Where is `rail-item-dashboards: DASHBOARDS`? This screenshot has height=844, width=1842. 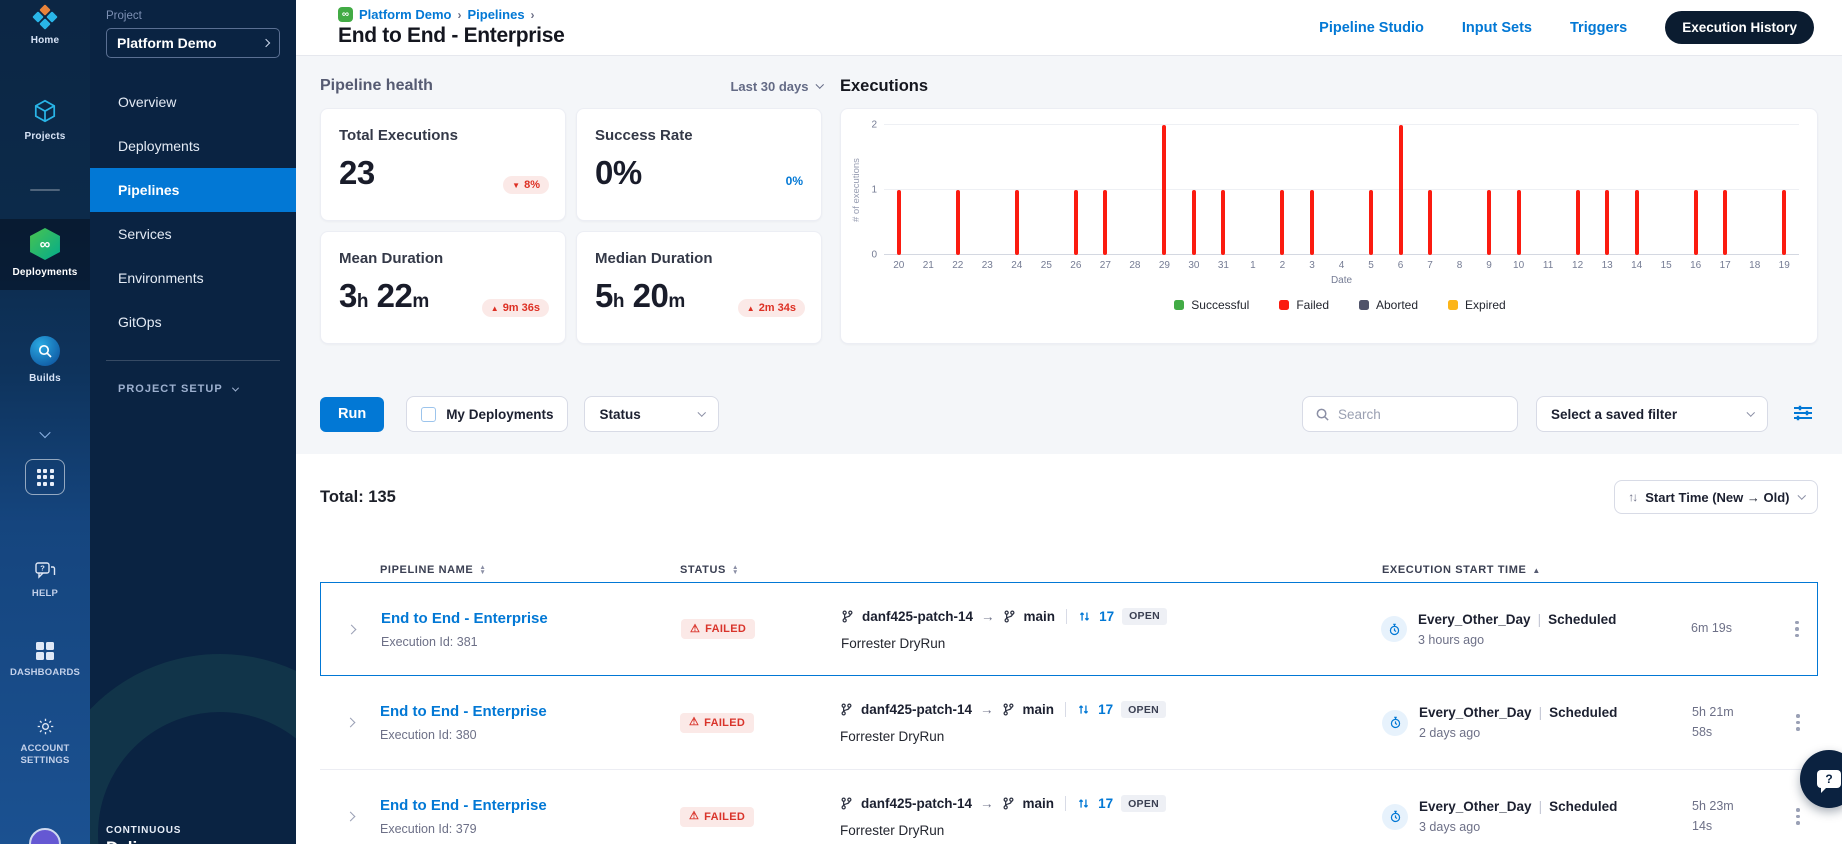
rail-item-dashboards: DASHBOARDS is located at coordinates (45, 660).